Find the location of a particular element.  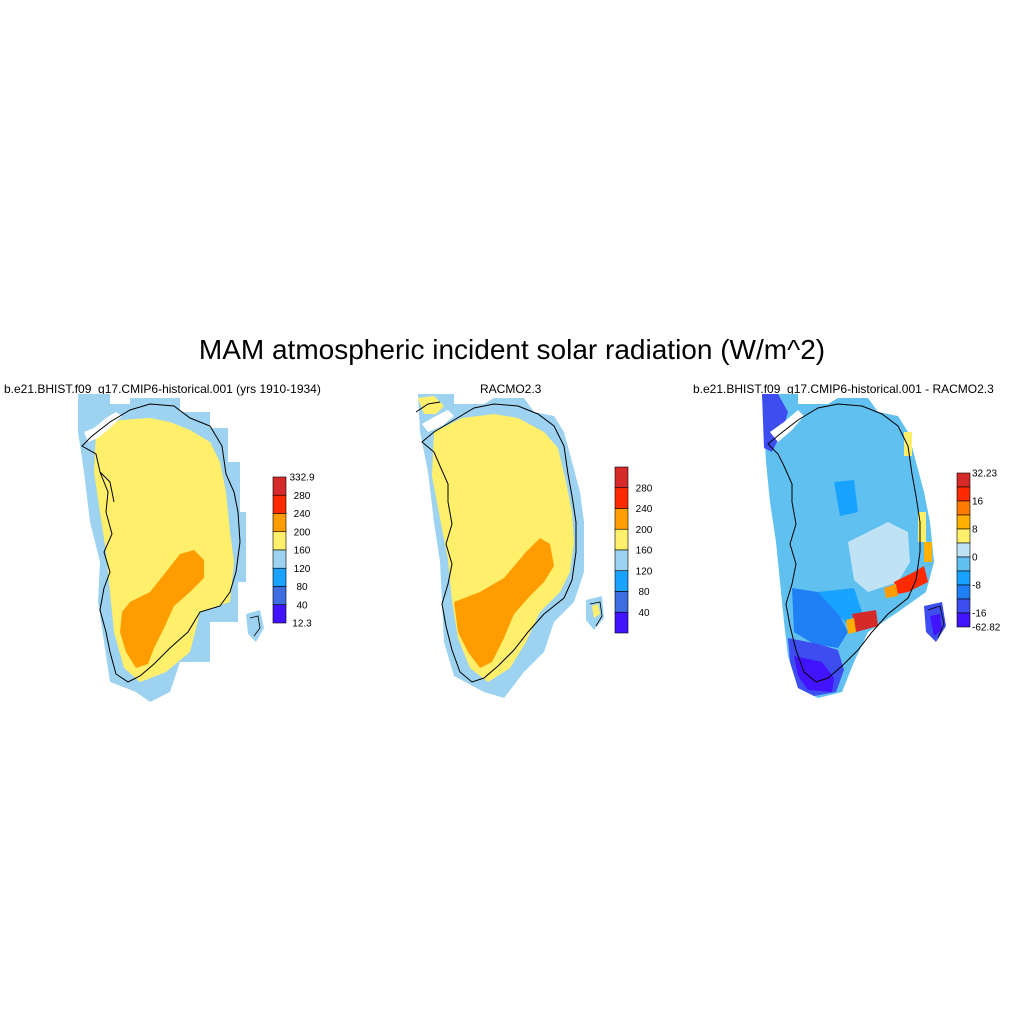

panel-1-map is located at coordinates (171, 548).